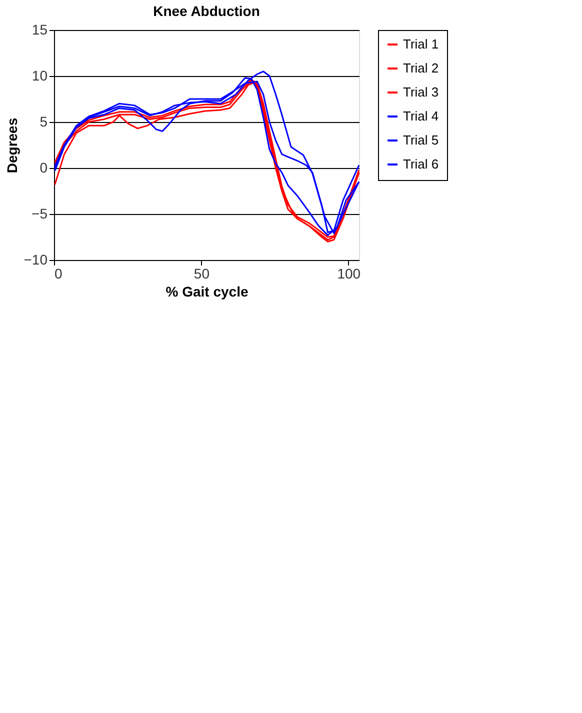  I want to click on legend-label: Trial 2, so click(421, 68).